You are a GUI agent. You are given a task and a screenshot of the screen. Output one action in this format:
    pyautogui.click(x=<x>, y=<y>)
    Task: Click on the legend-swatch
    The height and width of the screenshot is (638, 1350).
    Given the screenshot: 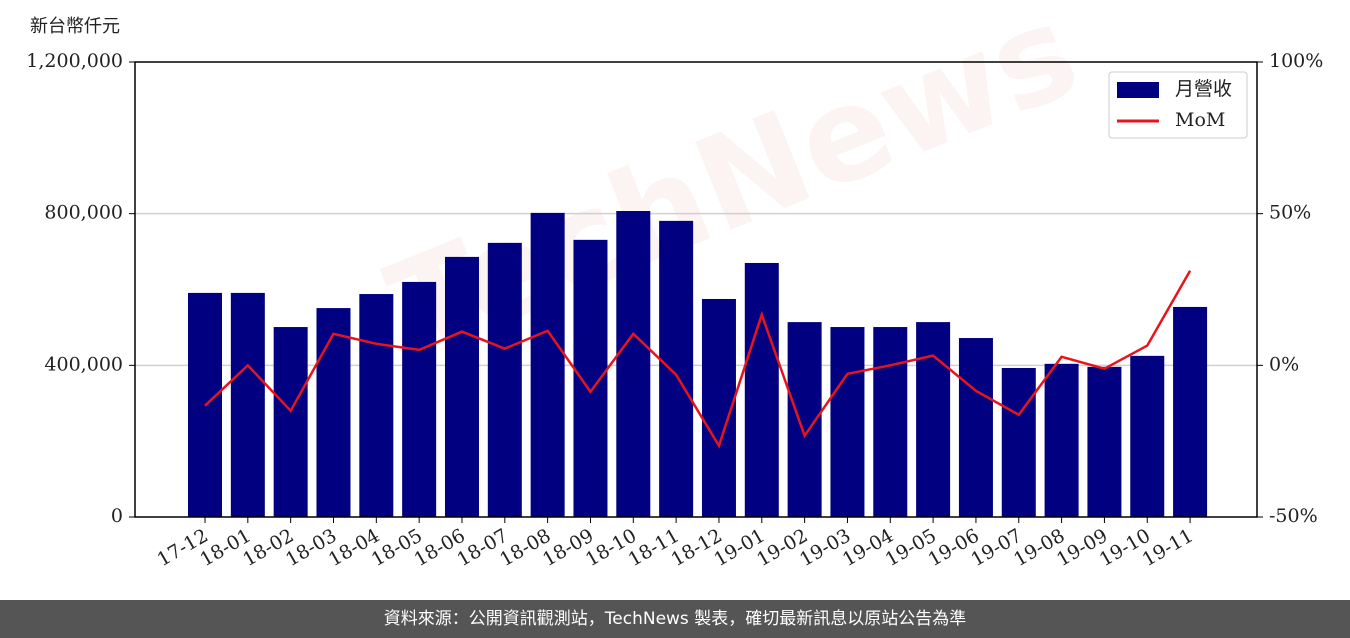 What is the action you would take?
    pyautogui.click(x=1138, y=90)
    